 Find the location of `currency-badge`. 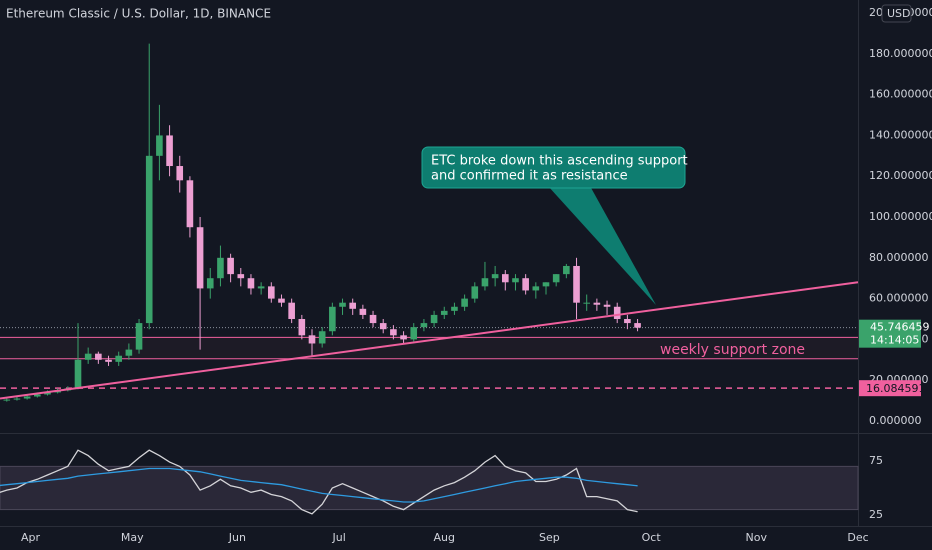

currency-badge is located at coordinates (896, 13).